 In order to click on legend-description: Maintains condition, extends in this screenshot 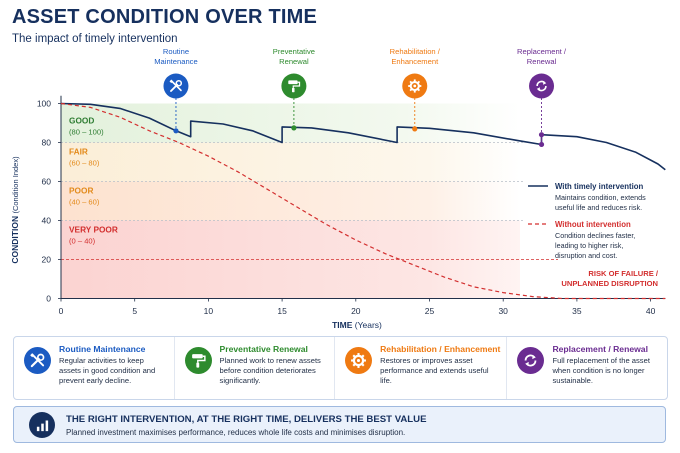, I will do `click(600, 197)`.